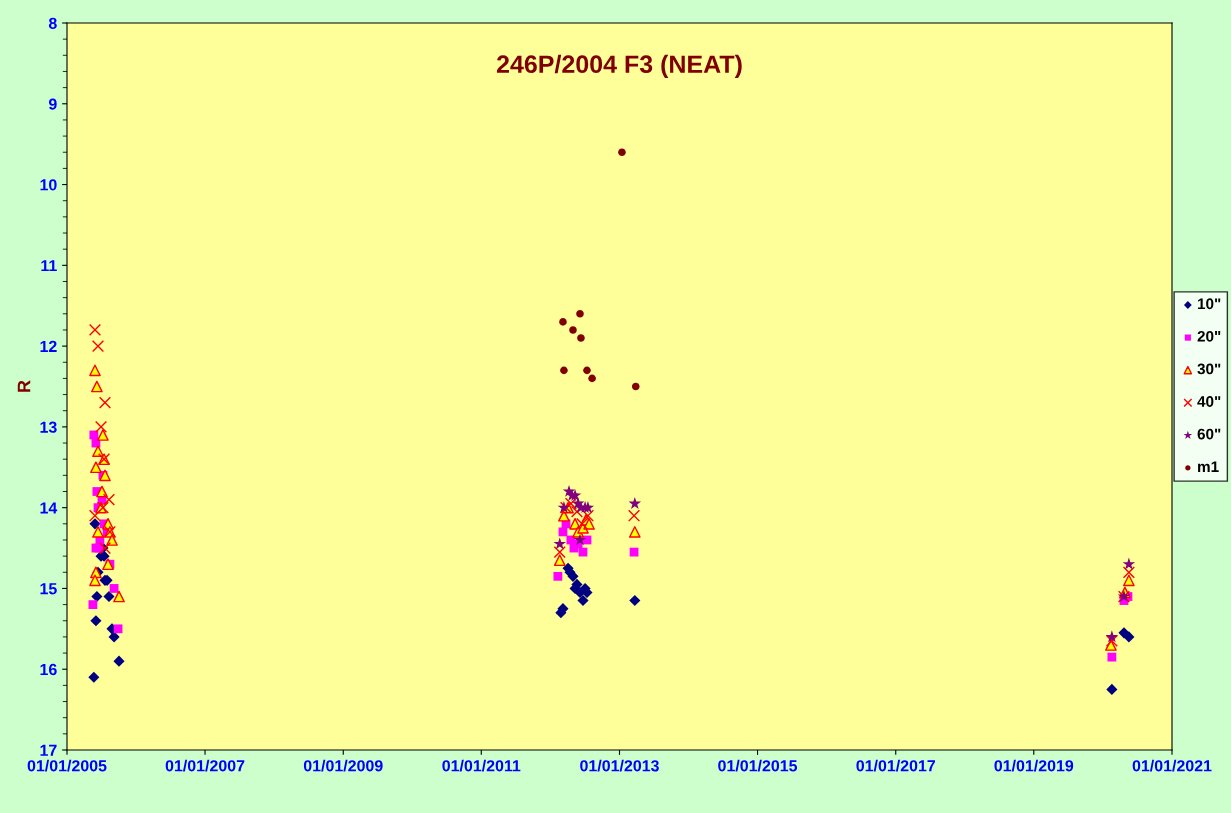 The width and height of the screenshot is (1231, 813). Describe the element at coordinates (481, 765) in the screenshot. I see `x-tick-label: 01/01/2011` at that location.